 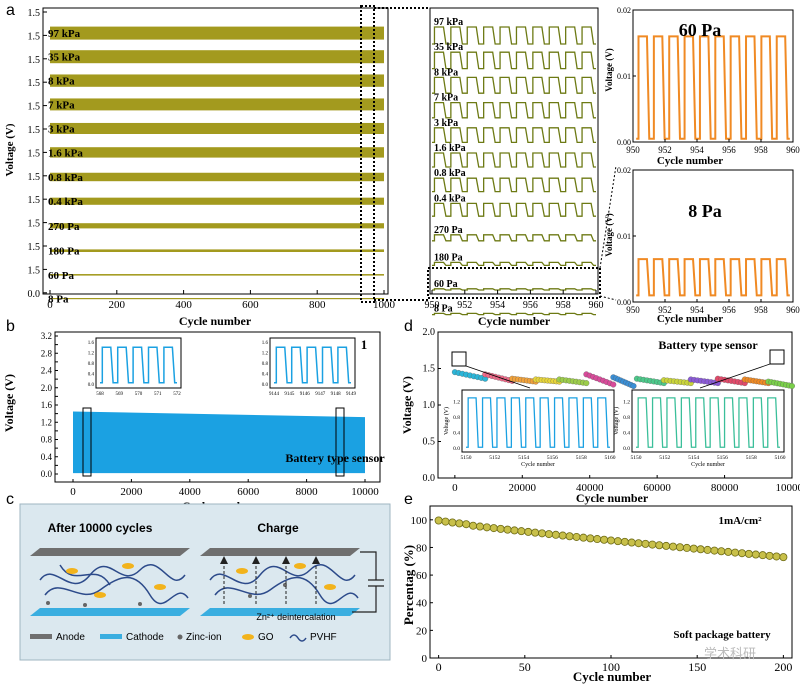 What do you see at coordinates (610, 458) in the screenshot?
I see `inset-x-tick-label: 5160` at bounding box center [610, 458].